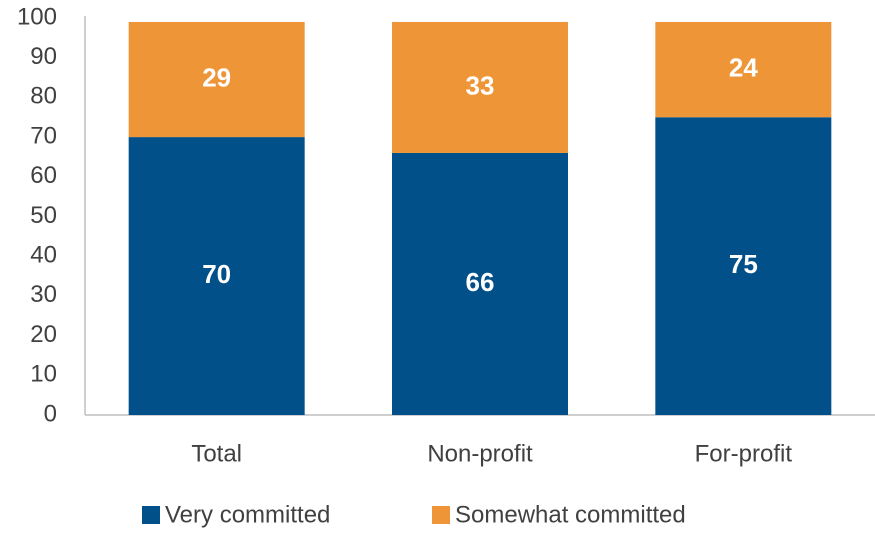 Image resolution: width=875 pixels, height=534 pixels. I want to click on y-tick-label: 90, so click(43, 56).